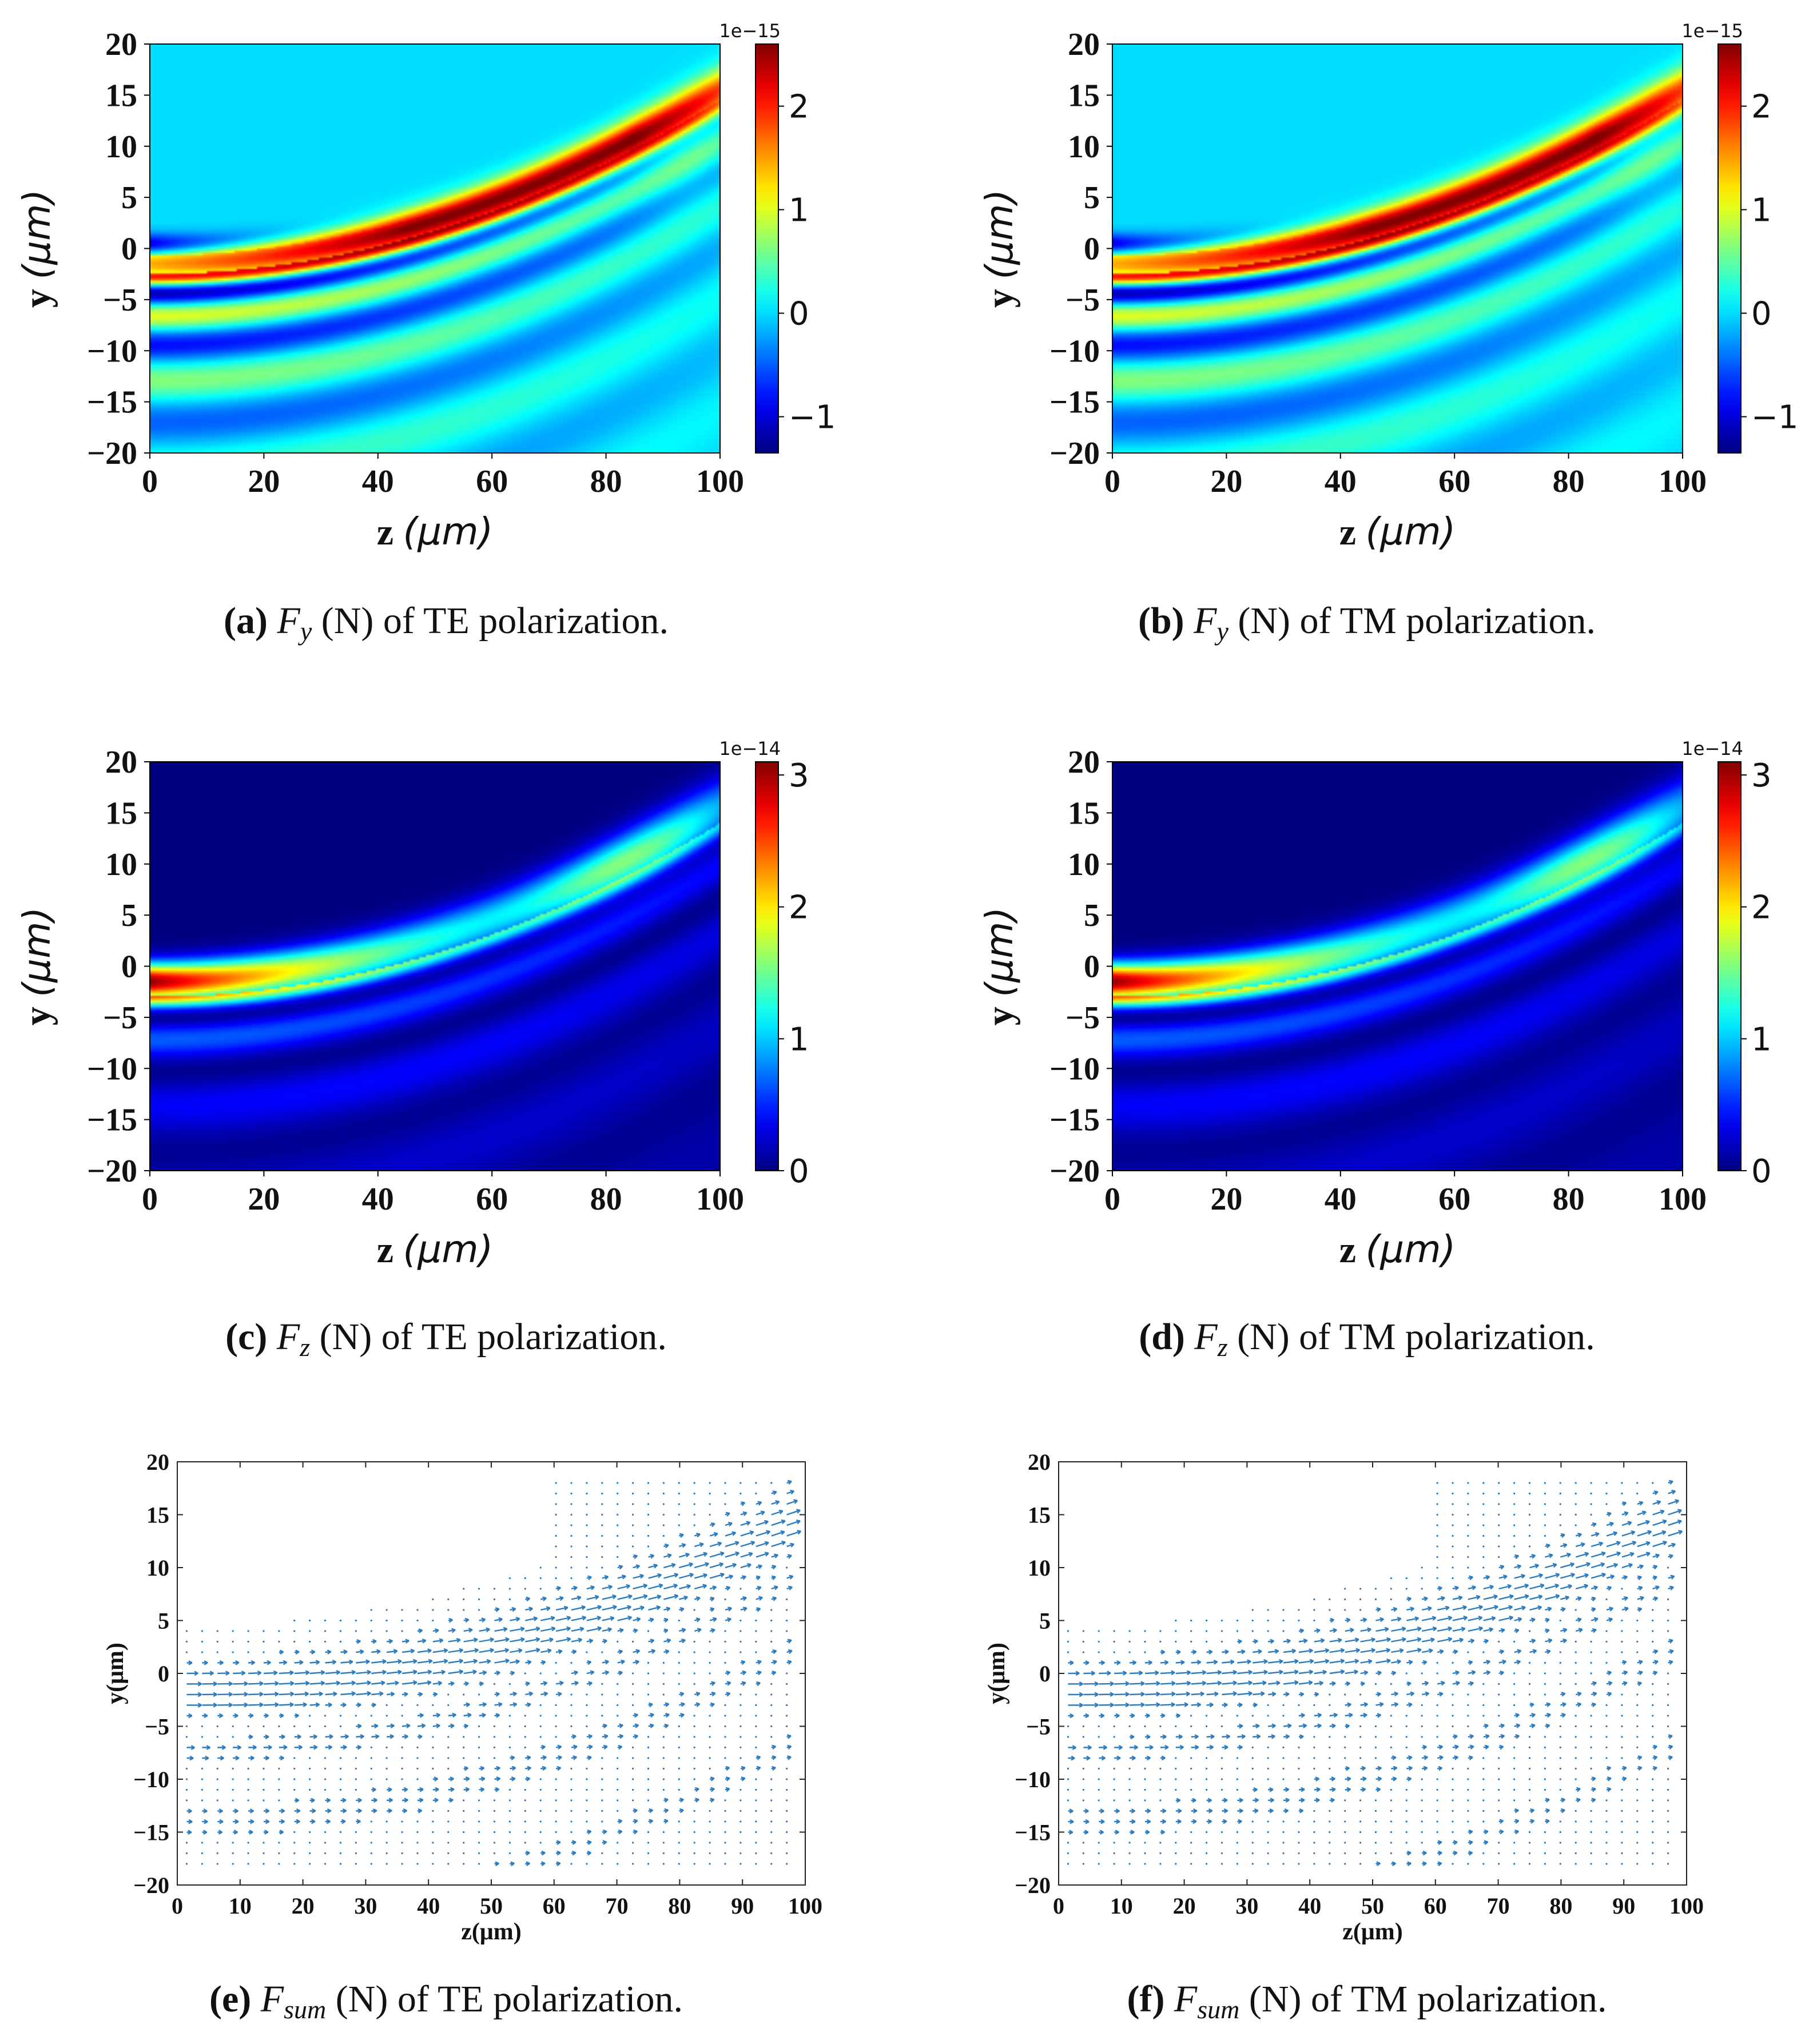 The width and height of the screenshot is (1817, 2044). I want to click on x-tick-label-b: 80, so click(1569, 481).